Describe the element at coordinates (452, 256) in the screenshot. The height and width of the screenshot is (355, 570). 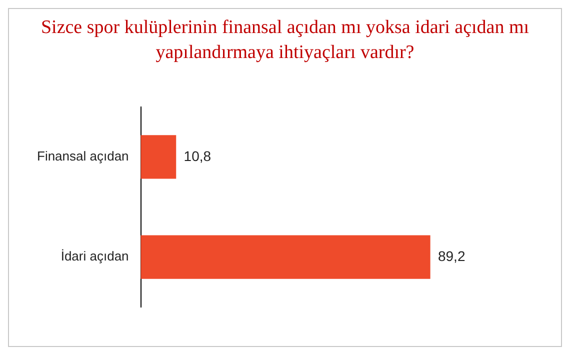
I see `data-label: 89,2` at that location.